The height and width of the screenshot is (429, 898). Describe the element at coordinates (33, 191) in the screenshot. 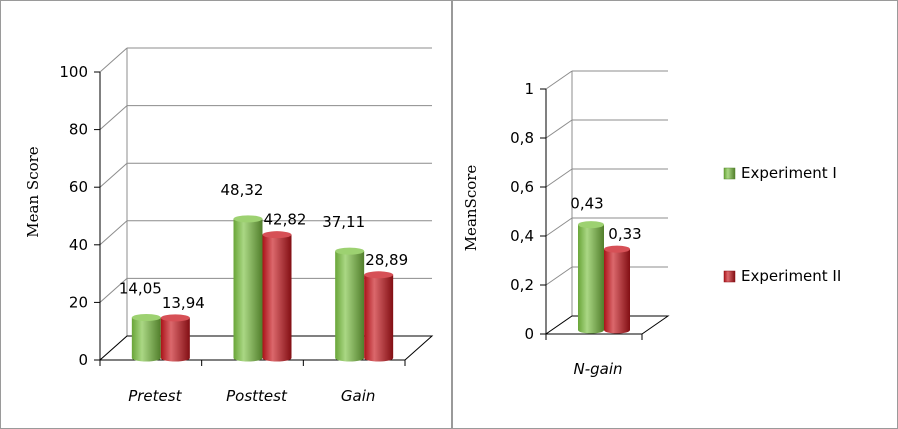

I see `y-axis-title: Mean Score` at that location.